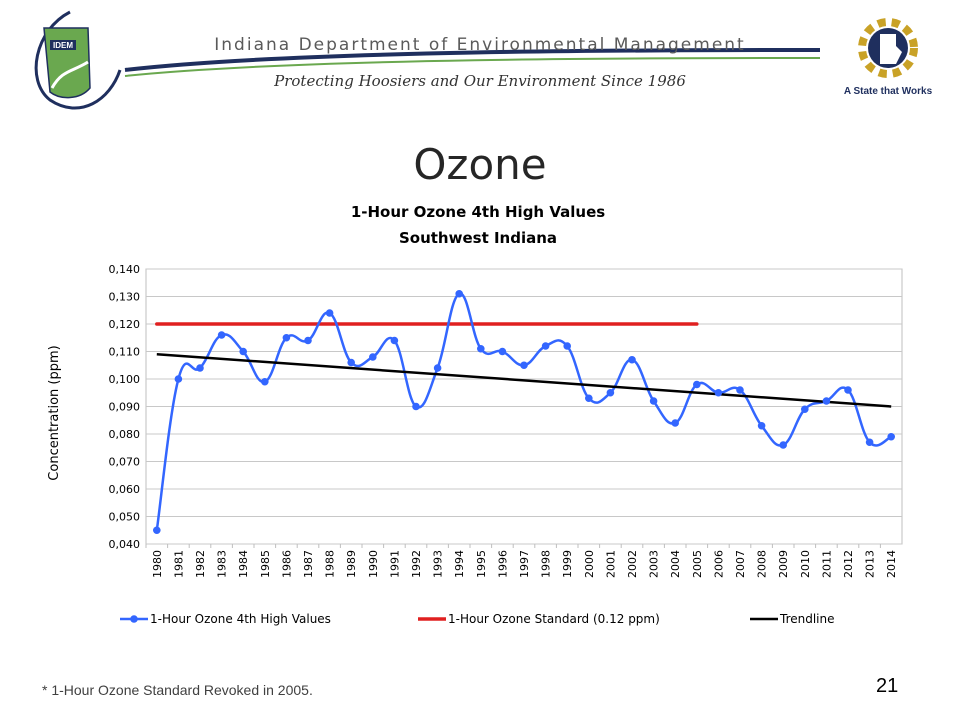  Describe the element at coordinates (177, 690) in the screenshot. I see `footnote: * 1-Hour Ozone Standard Revoked in 2005.` at that location.